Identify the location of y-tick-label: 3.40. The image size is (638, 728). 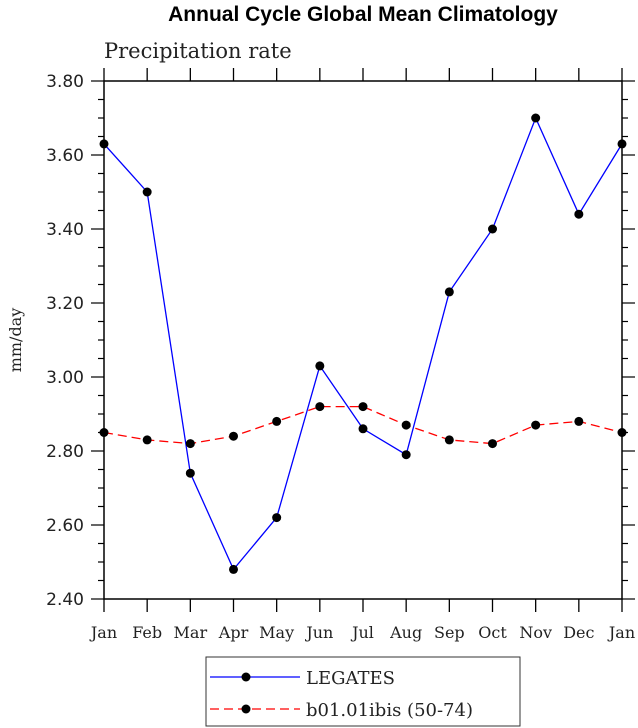
(65, 230).